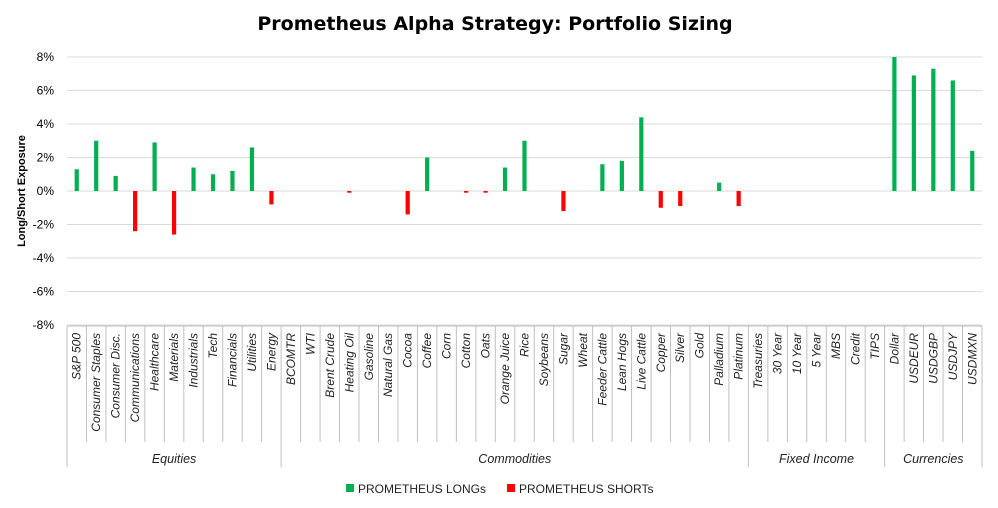 This screenshot has height=508, width=998. What do you see at coordinates (46, 91) in the screenshot?
I see `y-tick-label: 6%` at bounding box center [46, 91].